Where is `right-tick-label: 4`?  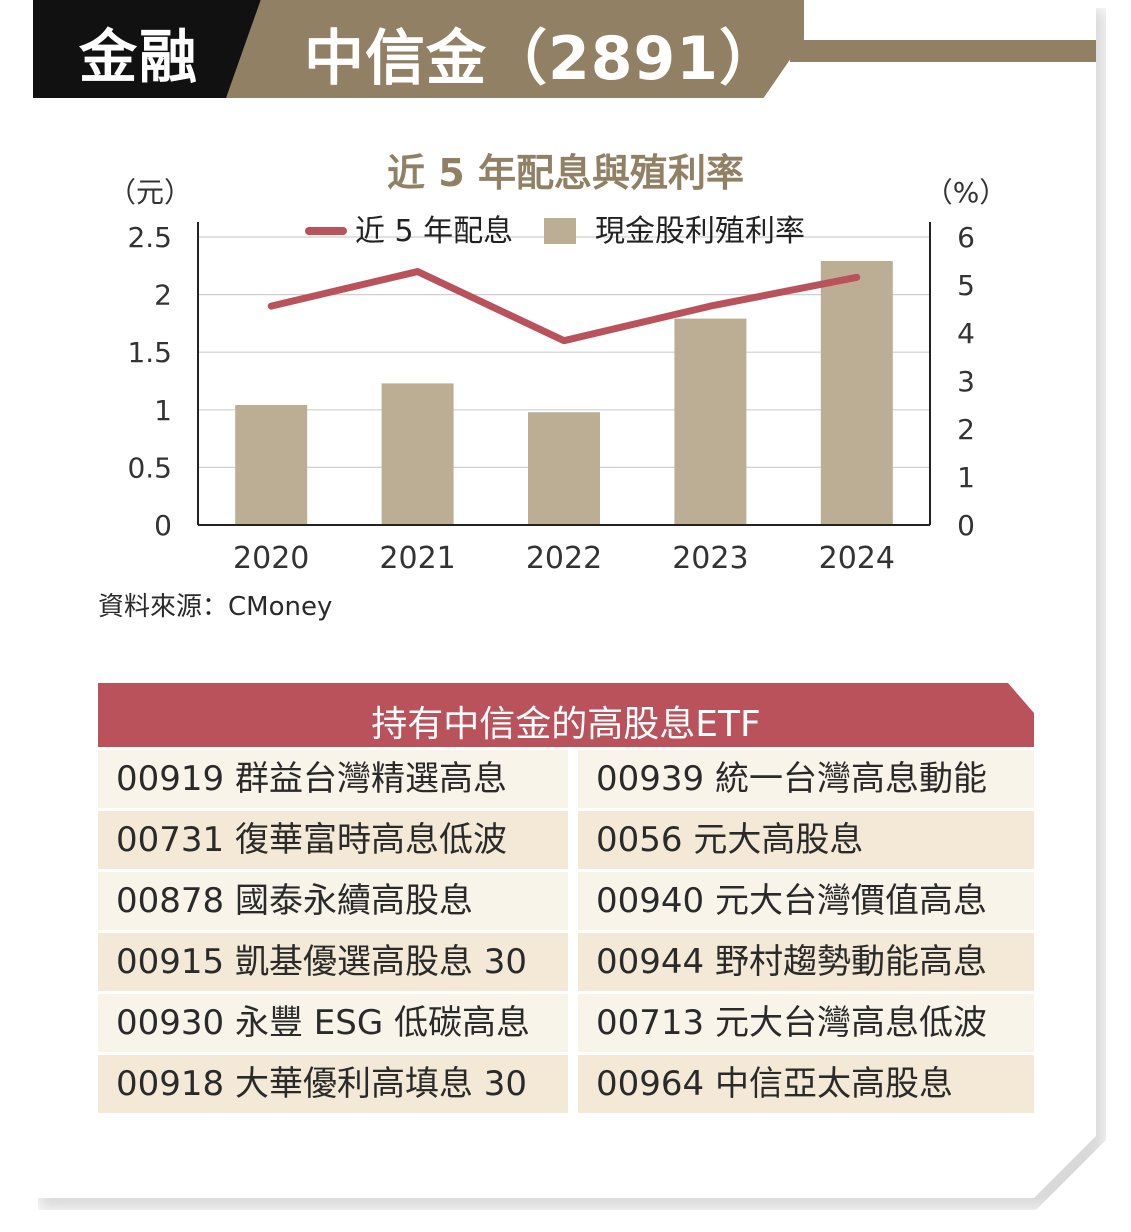 right-tick-label: 4 is located at coordinates (966, 333).